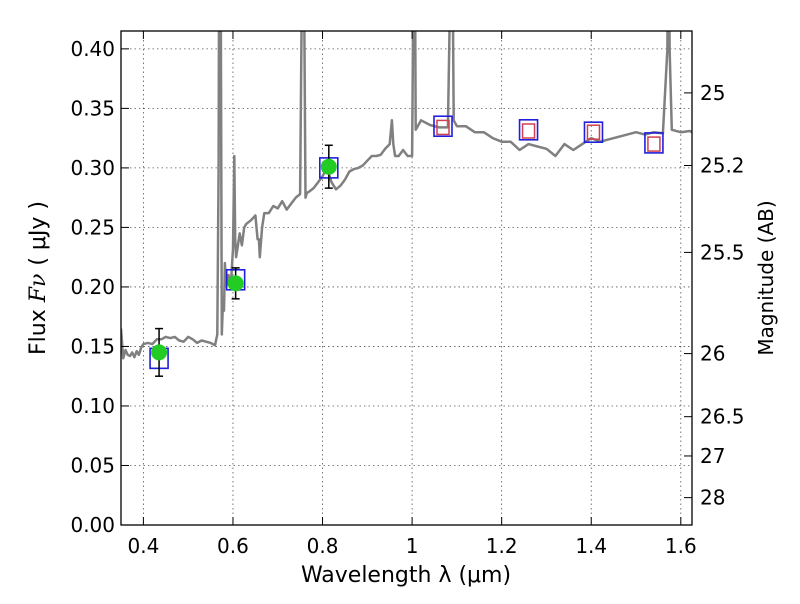  I want to click on magnitude-tick-label: 28, so click(712, 498).